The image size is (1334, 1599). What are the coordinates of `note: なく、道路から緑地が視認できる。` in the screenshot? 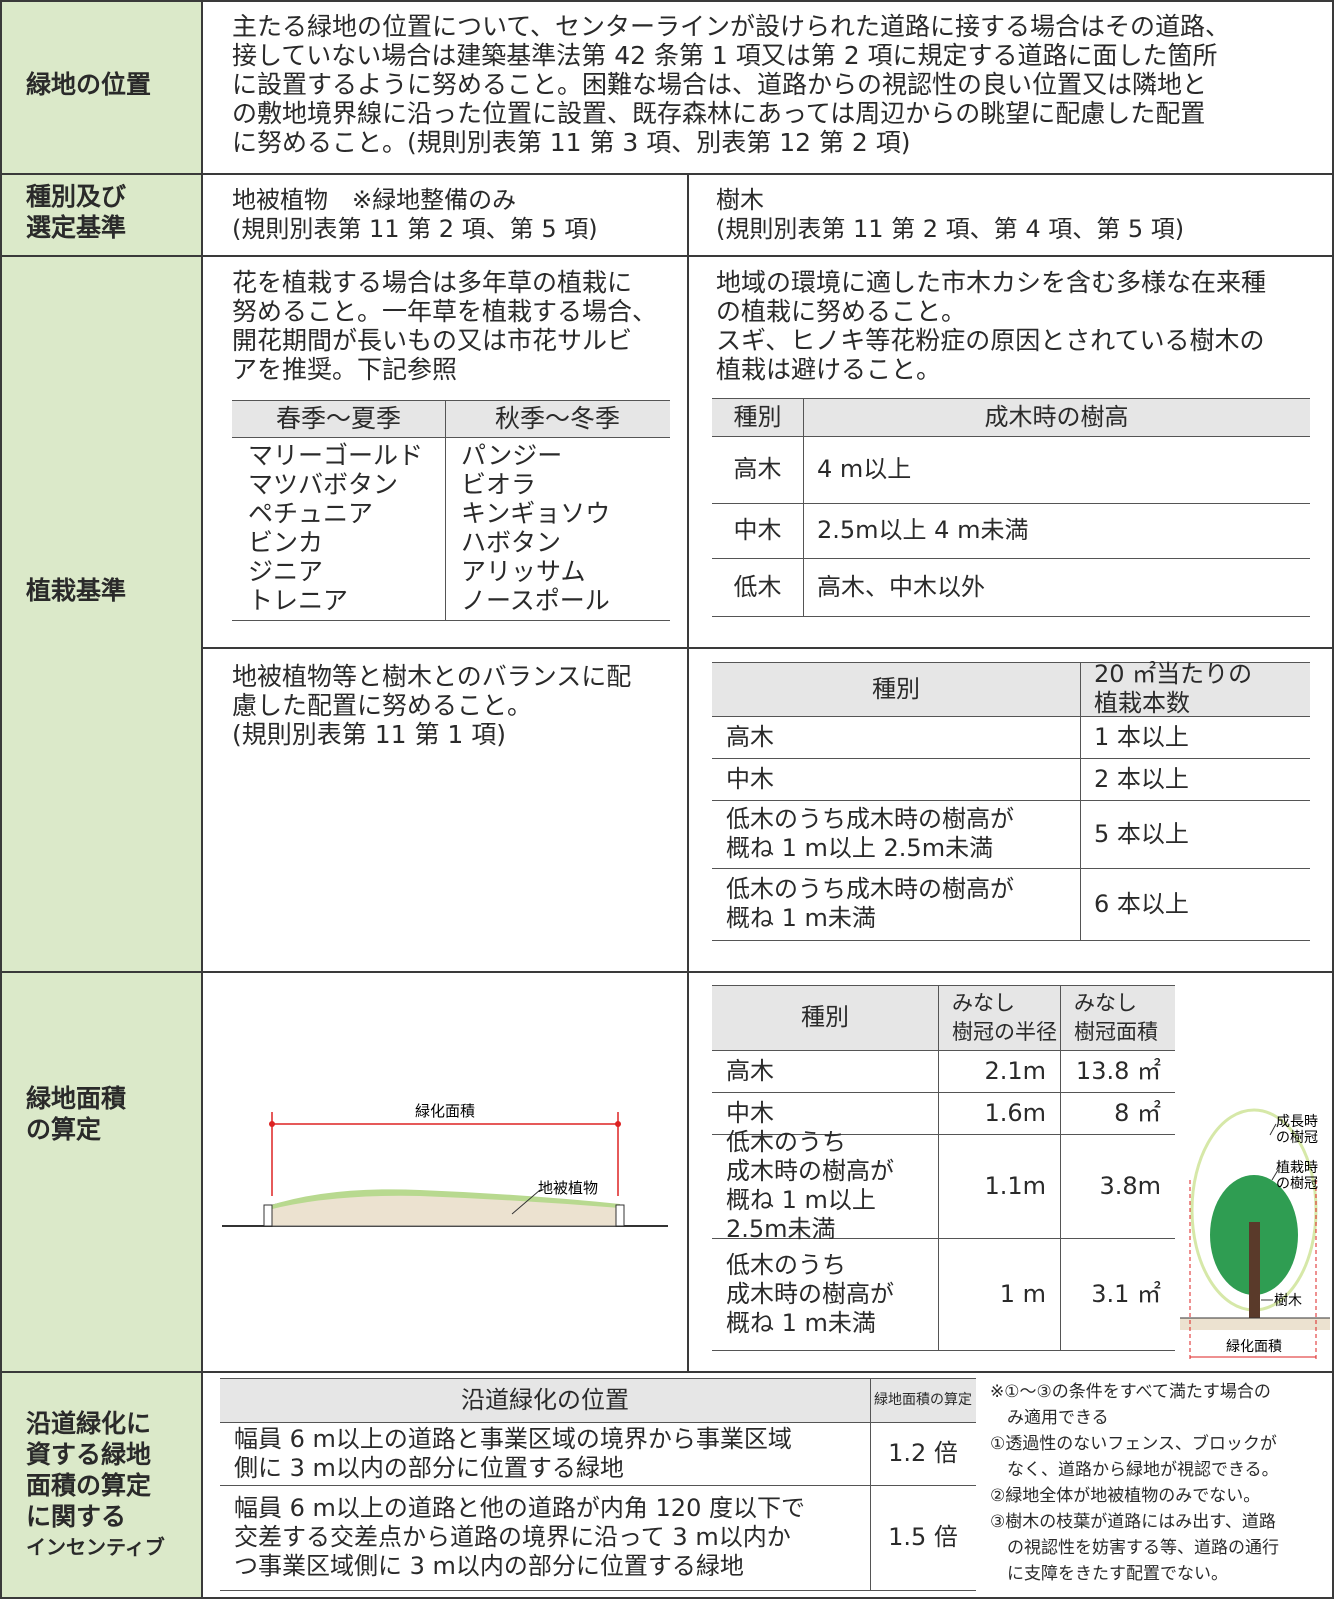 It's located at (1134, 1470).